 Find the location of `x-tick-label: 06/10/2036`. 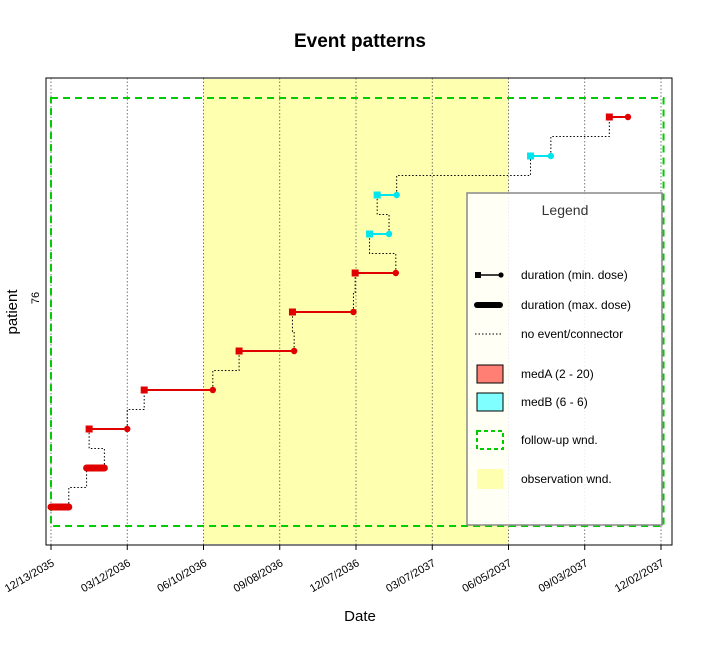

x-tick-label: 06/10/2036 is located at coordinates (182, 576).